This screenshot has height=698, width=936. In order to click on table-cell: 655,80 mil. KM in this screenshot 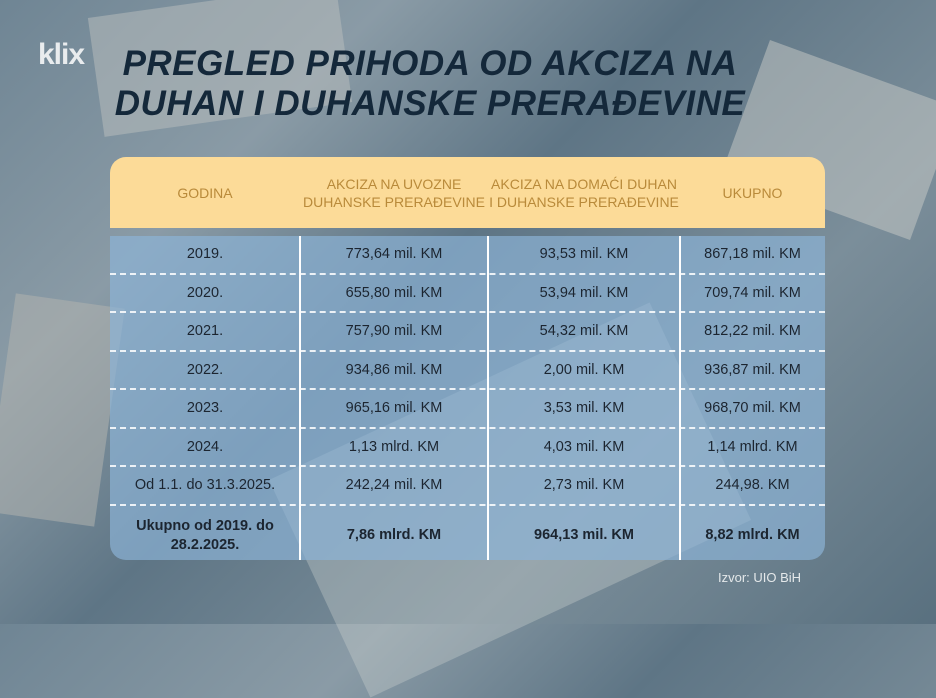, I will do `click(394, 292)`.